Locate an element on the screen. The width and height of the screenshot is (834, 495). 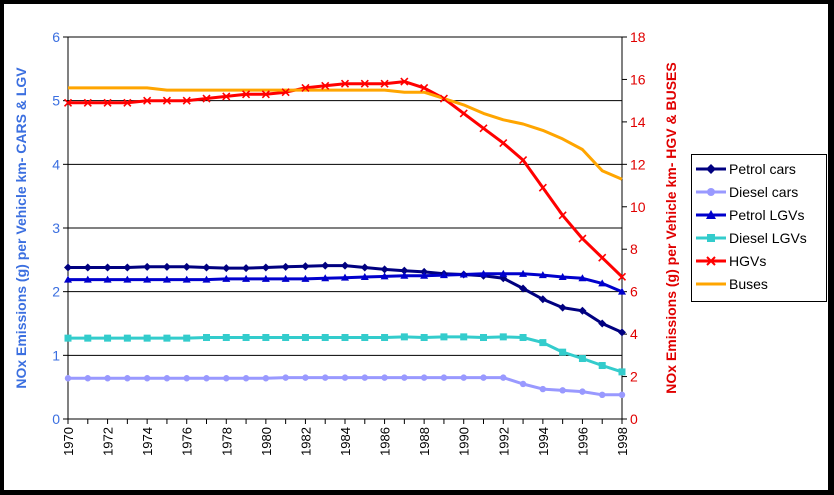
y-tick-label-right: 8 is located at coordinates (634, 249).